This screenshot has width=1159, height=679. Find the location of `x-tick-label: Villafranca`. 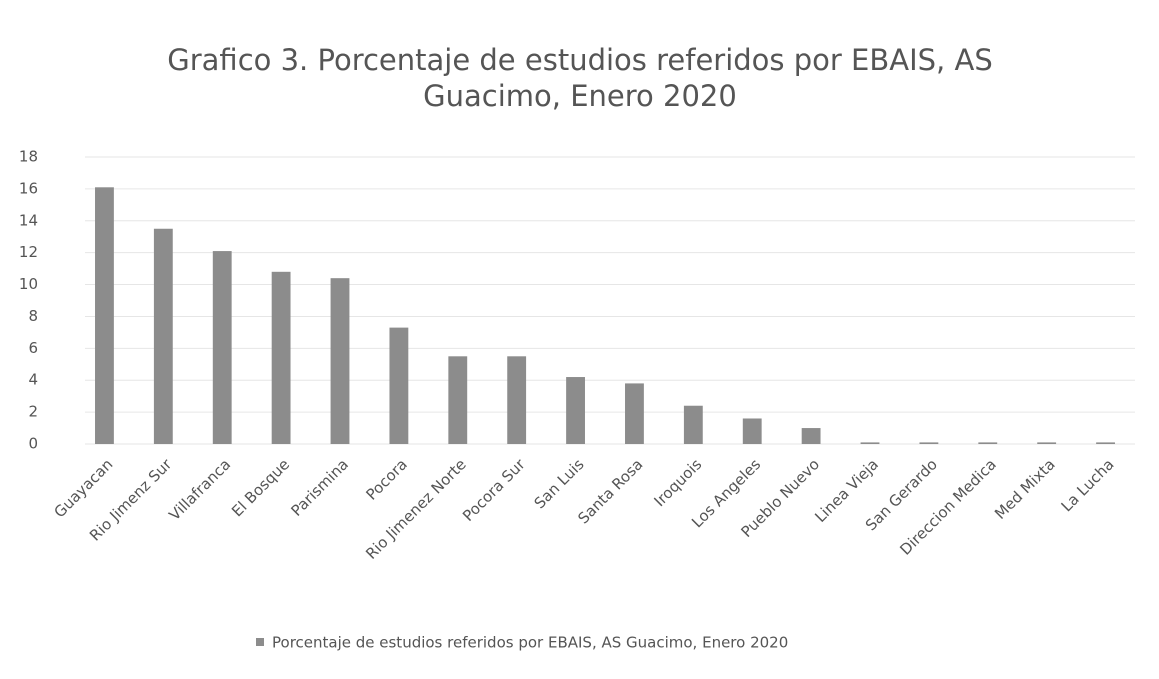

x-tick-label: Villafranca is located at coordinates (199, 489).